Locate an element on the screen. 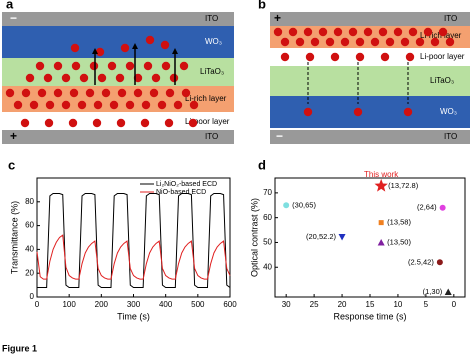 Image resolution: width=474 pixels, height=362 pixels. panel-label: b is located at coordinates (262, 5).